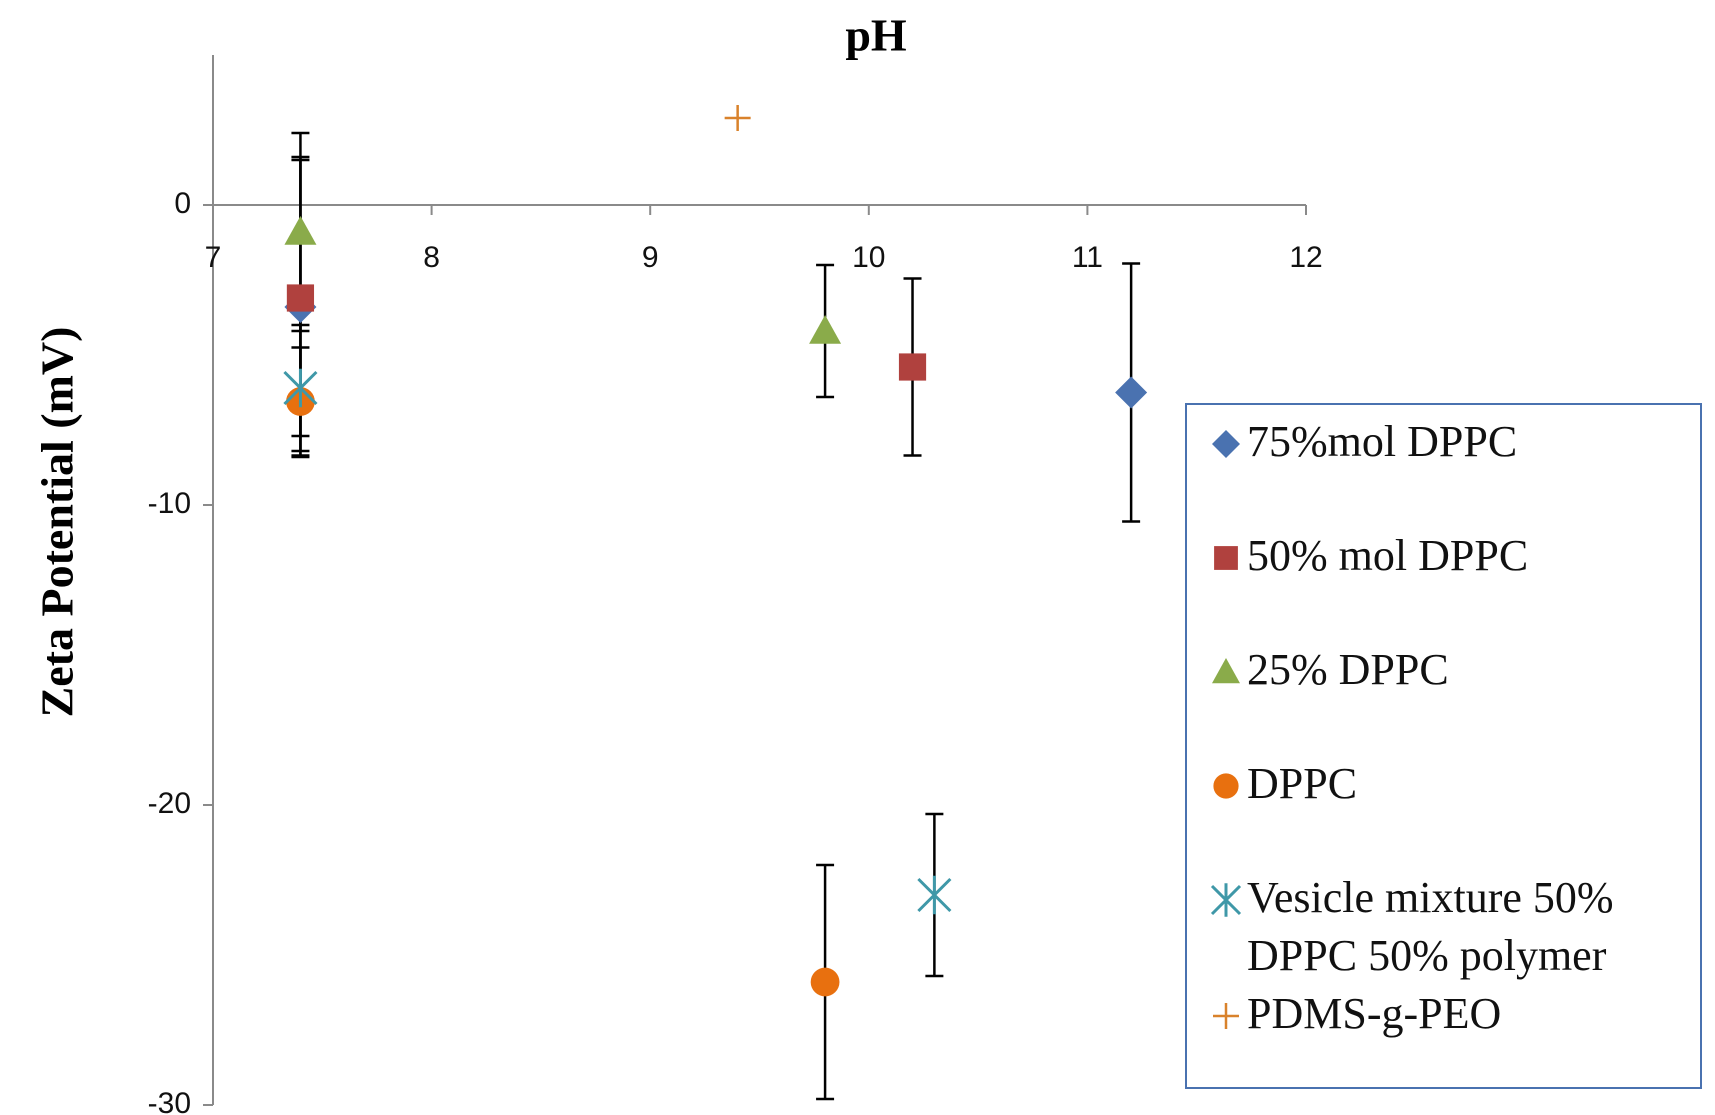 The image size is (1715, 1115). I want to click on legend-entry: PDMS-g-PEO, so click(1450, 1014).